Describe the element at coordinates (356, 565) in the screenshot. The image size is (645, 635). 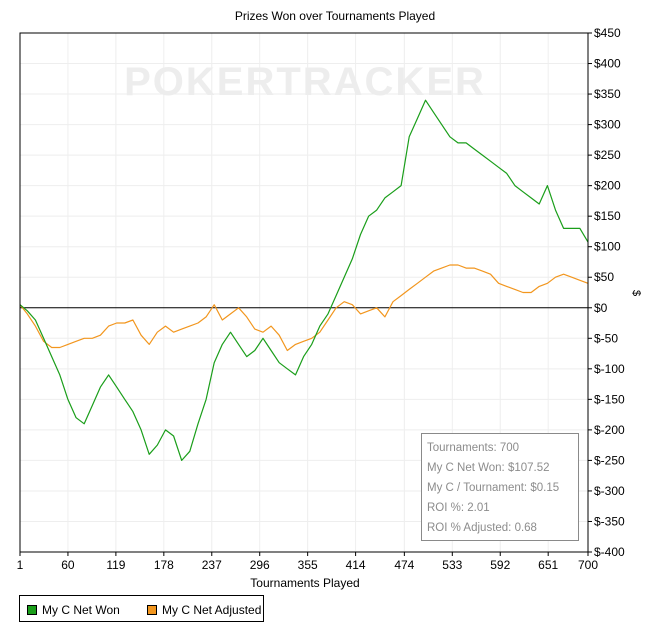
I see `x-tick-label: 414` at that location.